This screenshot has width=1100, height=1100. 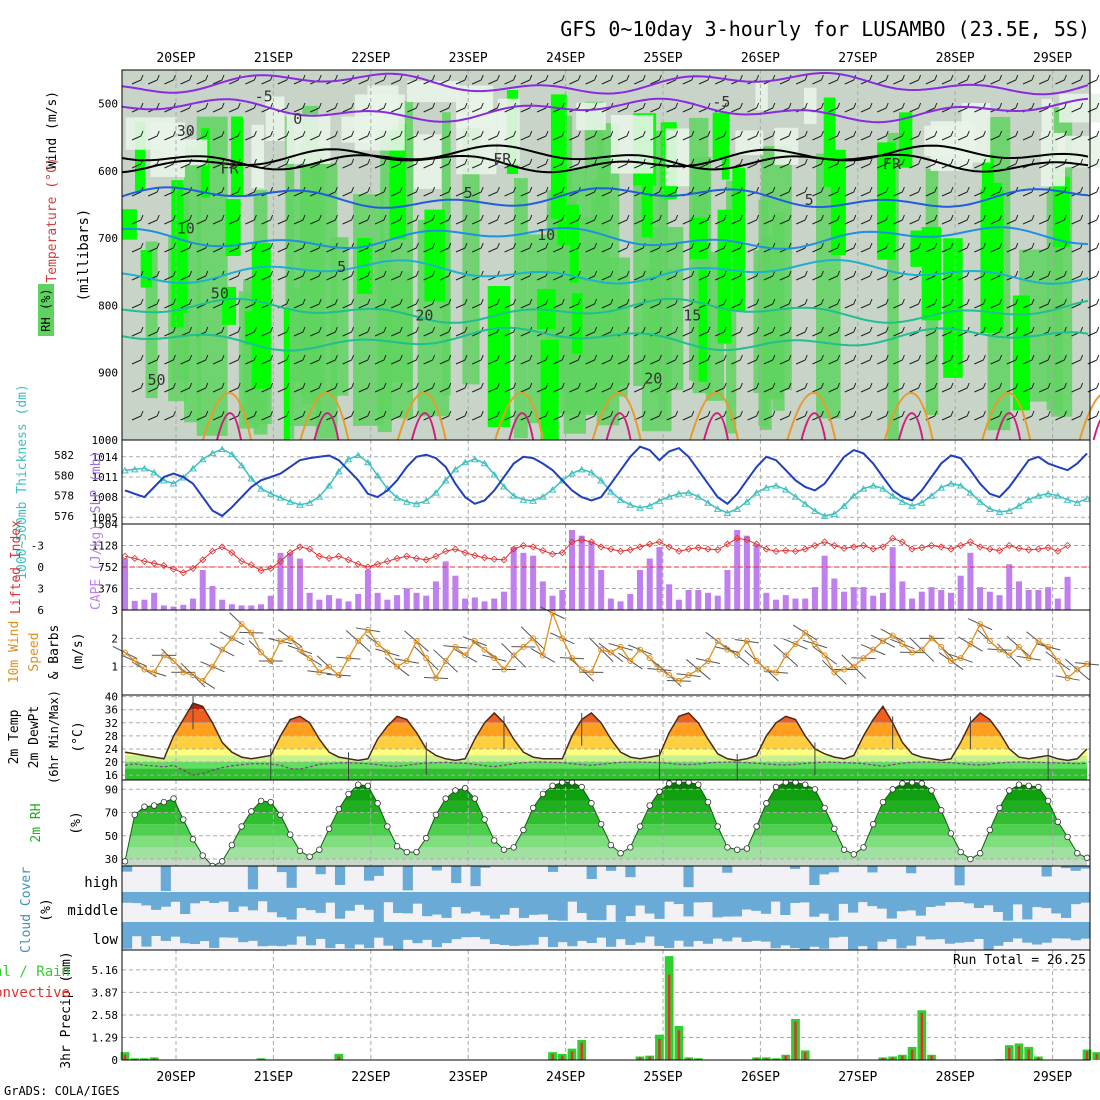 I want to click on contour-label: 15, so click(x=692, y=315).